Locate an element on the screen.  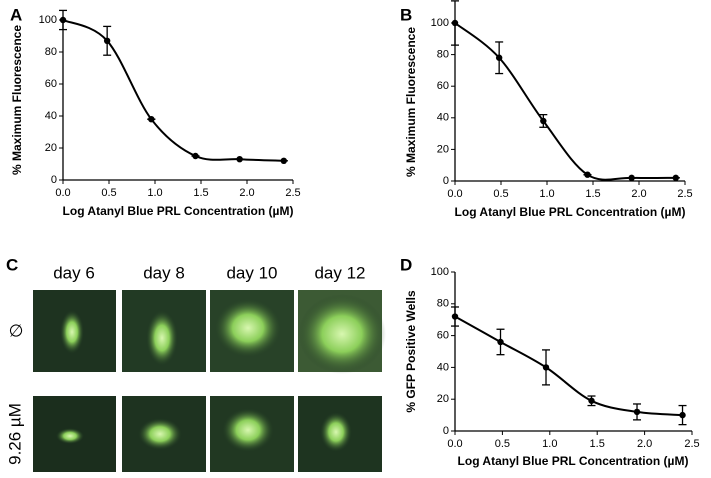
row-label: 9.26 µM is located at coordinates (14, 434).